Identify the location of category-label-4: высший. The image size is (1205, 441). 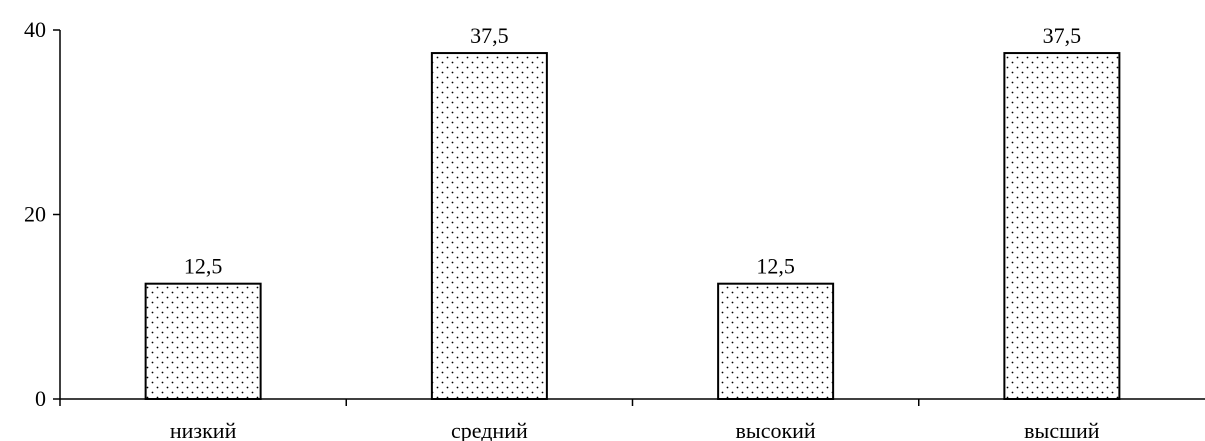
(1062, 429).